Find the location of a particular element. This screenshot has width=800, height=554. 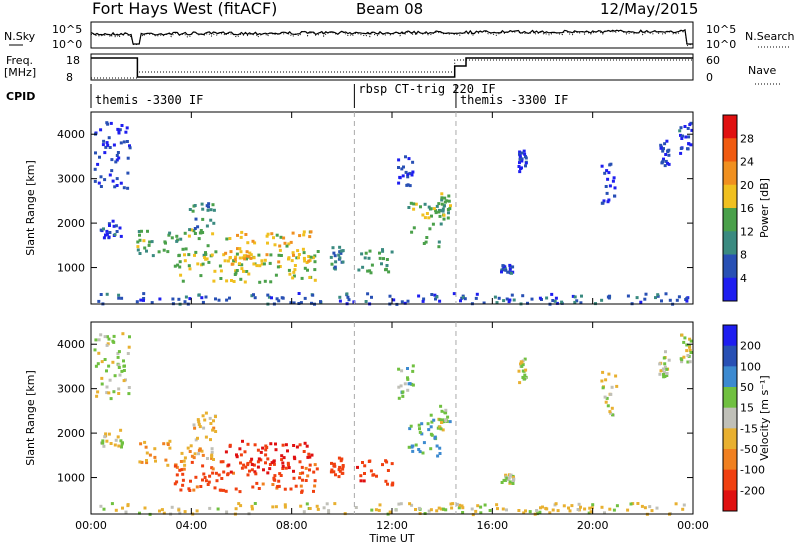

y-axis-label: Slant Range [km] is located at coordinates (30, 418).